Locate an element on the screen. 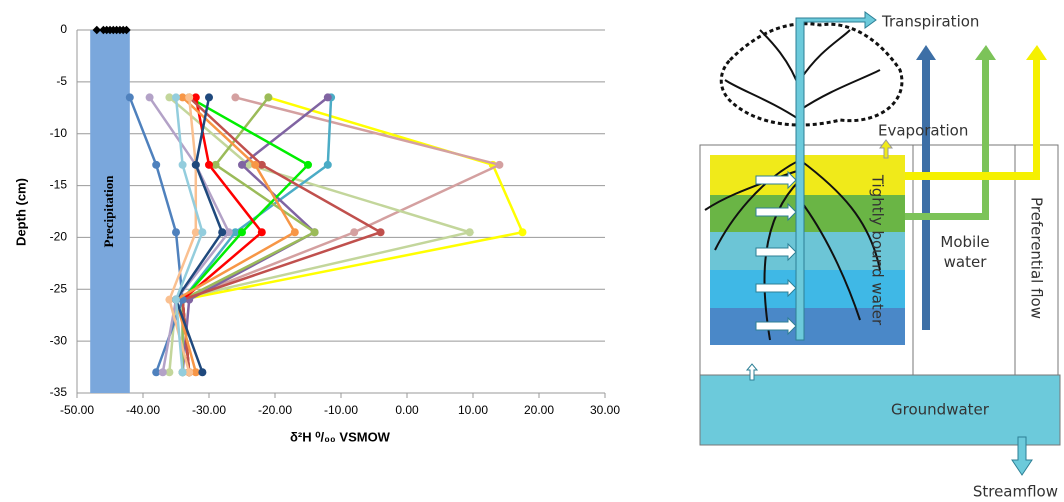 This screenshot has width=1064, height=502. precipitation-band is located at coordinates (110, 211).